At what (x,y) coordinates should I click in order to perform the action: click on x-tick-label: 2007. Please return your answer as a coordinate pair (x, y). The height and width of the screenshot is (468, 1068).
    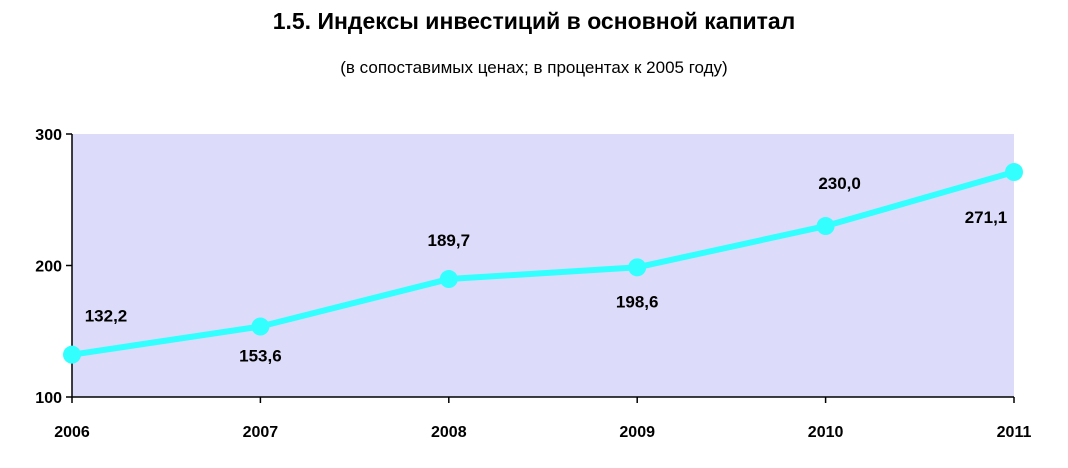
    Looking at the image, I should click on (261, 432).